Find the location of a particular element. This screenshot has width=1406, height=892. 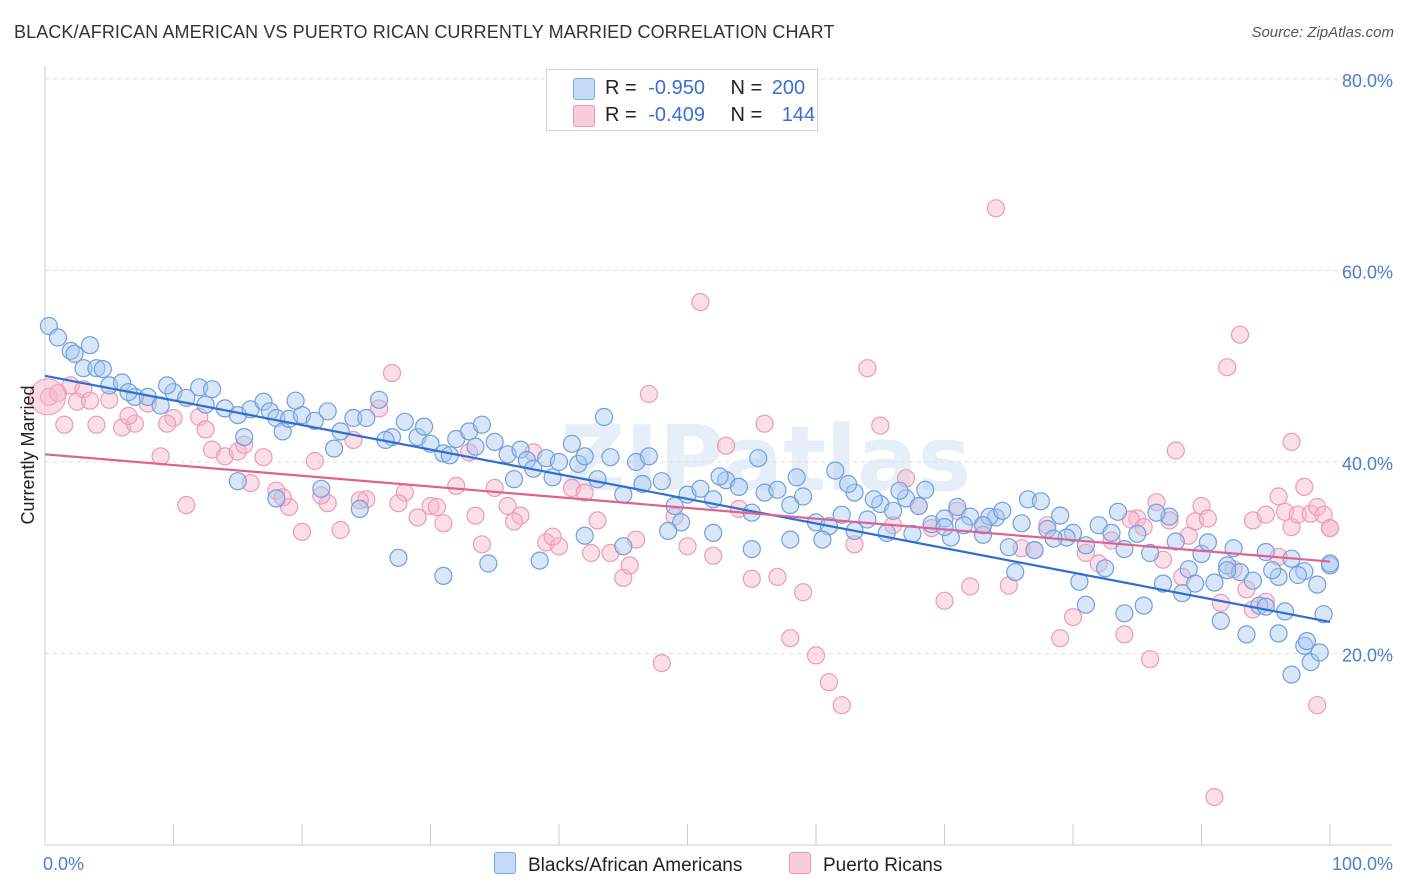

bottom-legend-blacks: Blacks/African Americans is located at coordinates (618, 864).